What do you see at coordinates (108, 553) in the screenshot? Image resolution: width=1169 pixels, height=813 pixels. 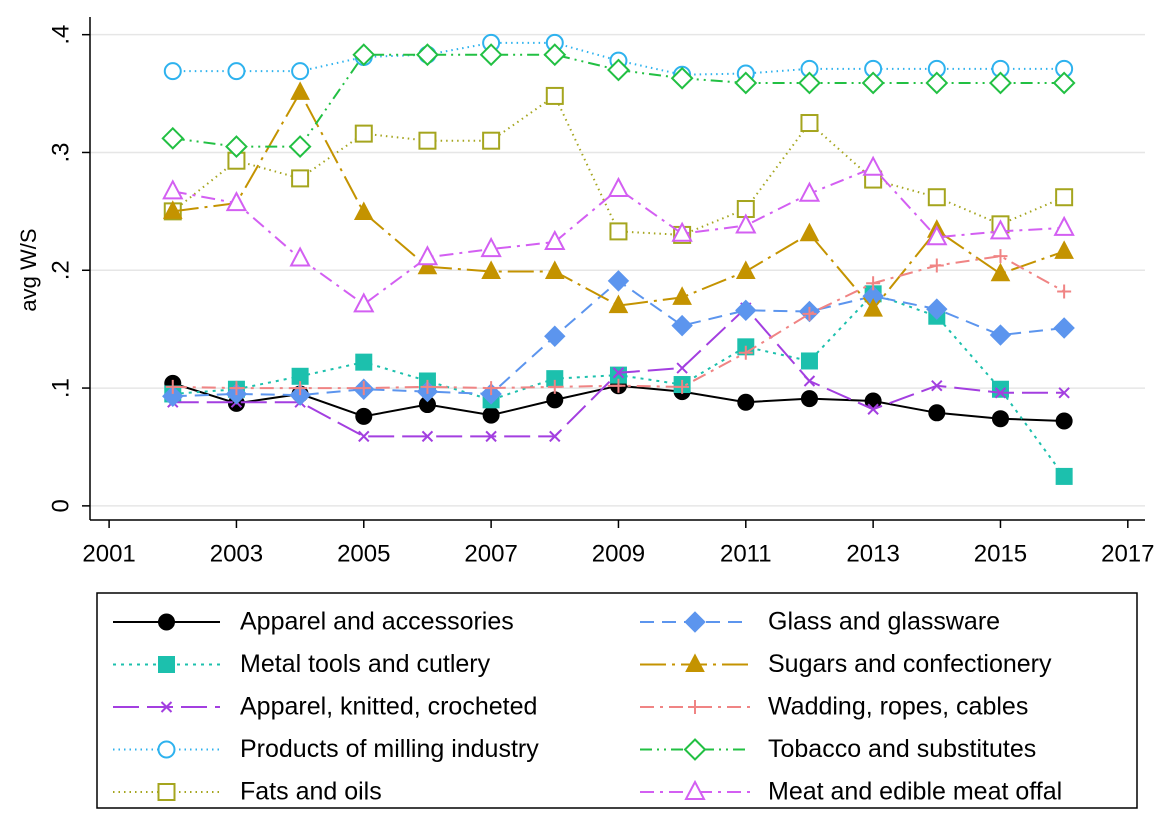 I see `x-tick-label: 2001` at bounding box center [108, 553].